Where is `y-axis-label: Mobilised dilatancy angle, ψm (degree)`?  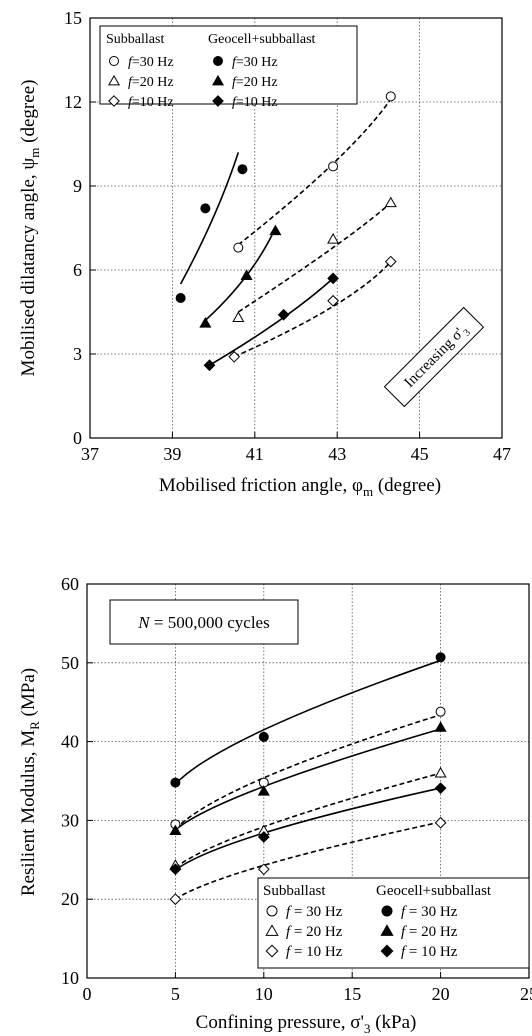
y-axis-label: Mobilised dilatancy angle, ψm (degree) is located at coordinates (30, 228).